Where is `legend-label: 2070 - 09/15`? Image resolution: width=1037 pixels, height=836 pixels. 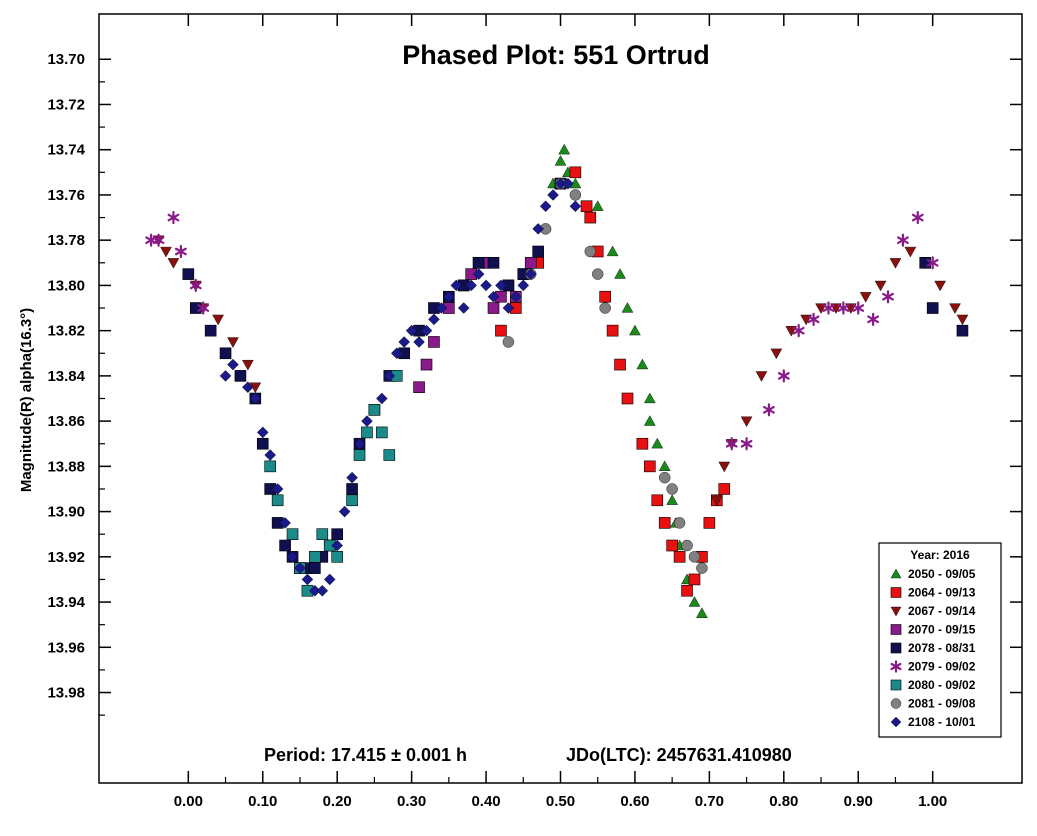 legend-label: 2070 - 09/15 is located at coordinates (942, 630).